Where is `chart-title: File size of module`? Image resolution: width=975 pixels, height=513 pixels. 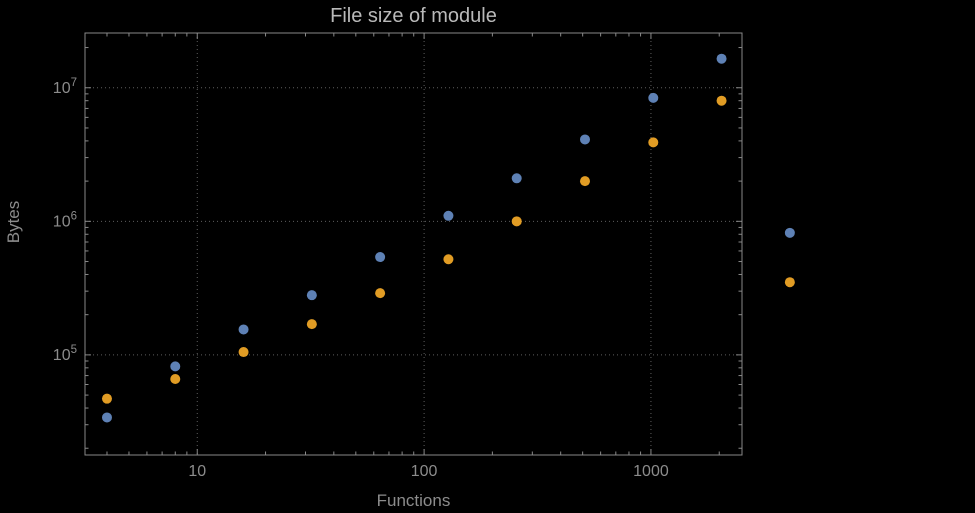 chart-title: File size of module is located at coordinates (413, 16).